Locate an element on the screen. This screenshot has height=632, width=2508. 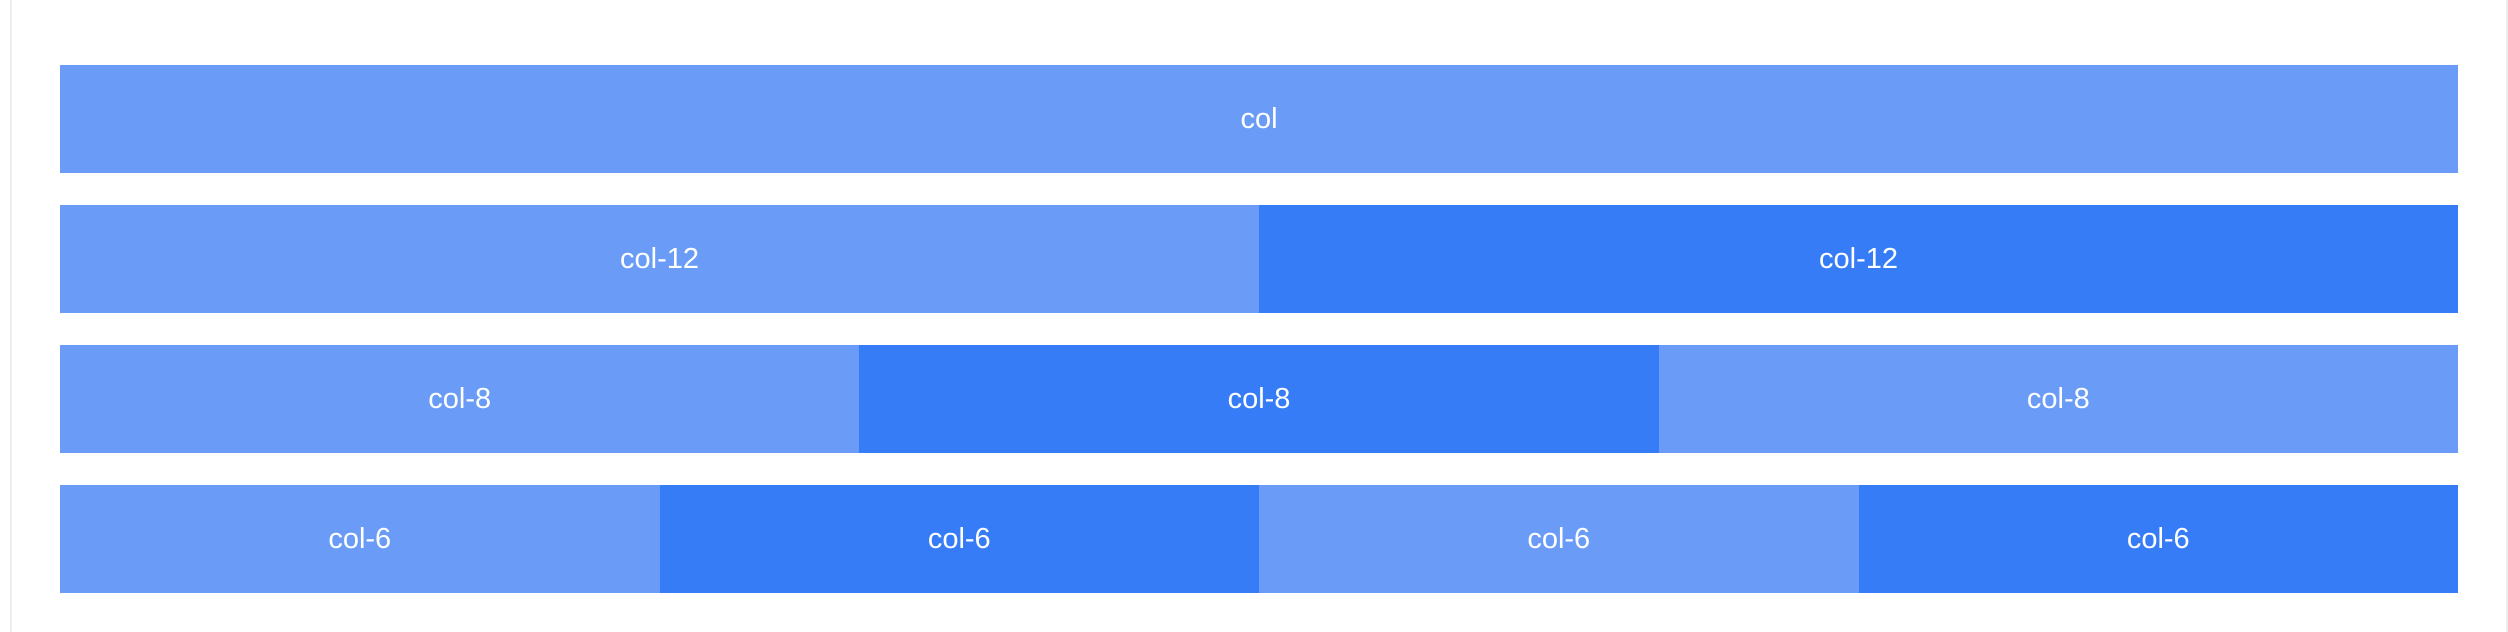
panel-right-border is located at coordinates (2507, 316).